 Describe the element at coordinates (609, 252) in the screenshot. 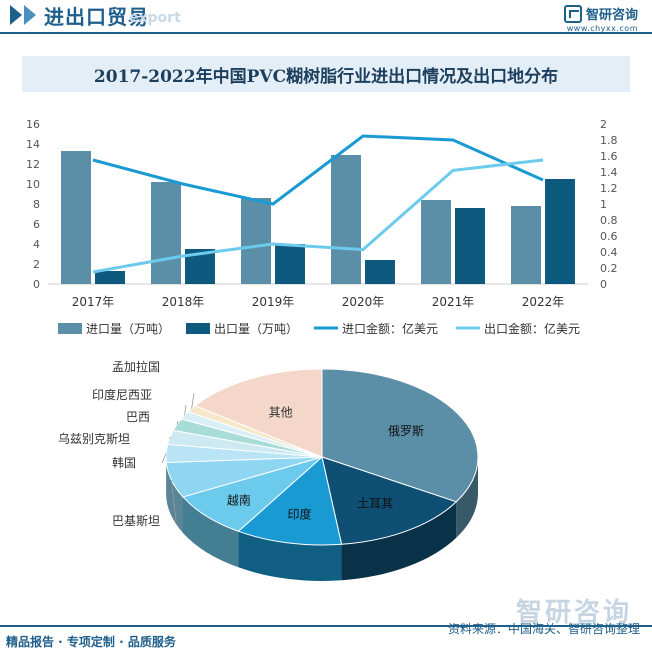

I see `y-right-tick-label: 0.4` at that location.